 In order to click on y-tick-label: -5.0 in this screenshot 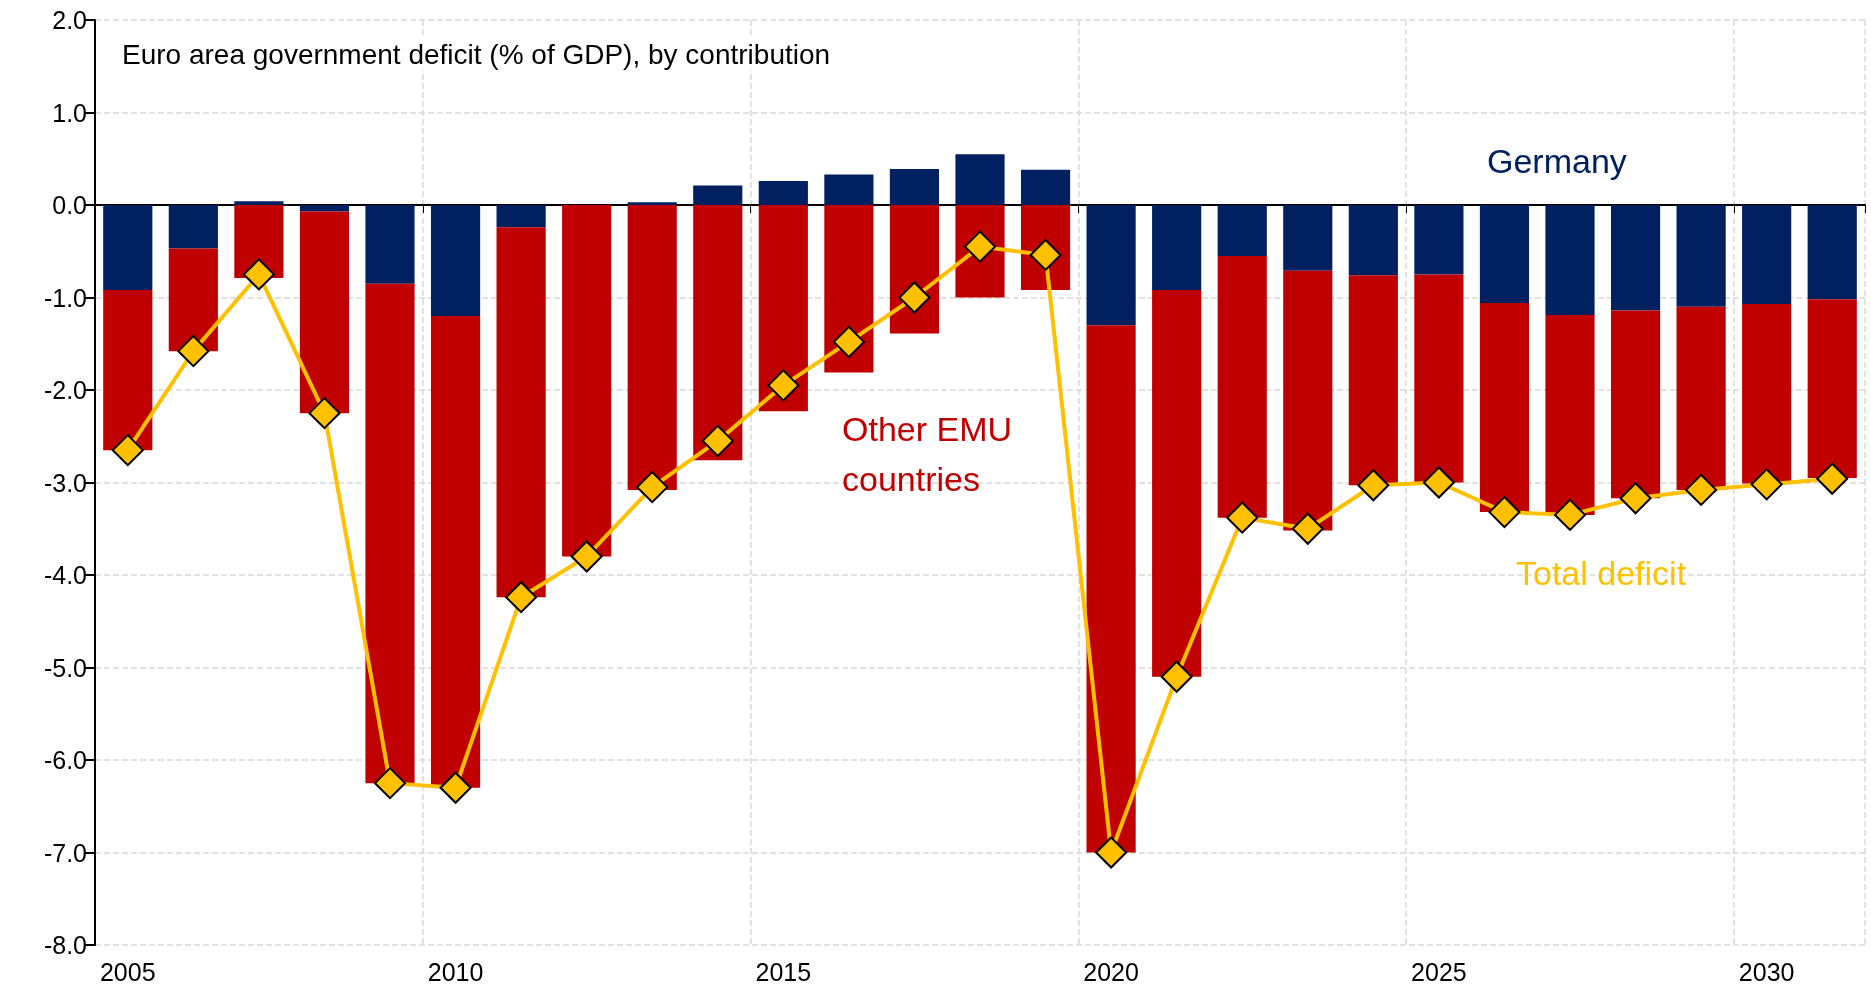, I will do `click(65, 667)`.